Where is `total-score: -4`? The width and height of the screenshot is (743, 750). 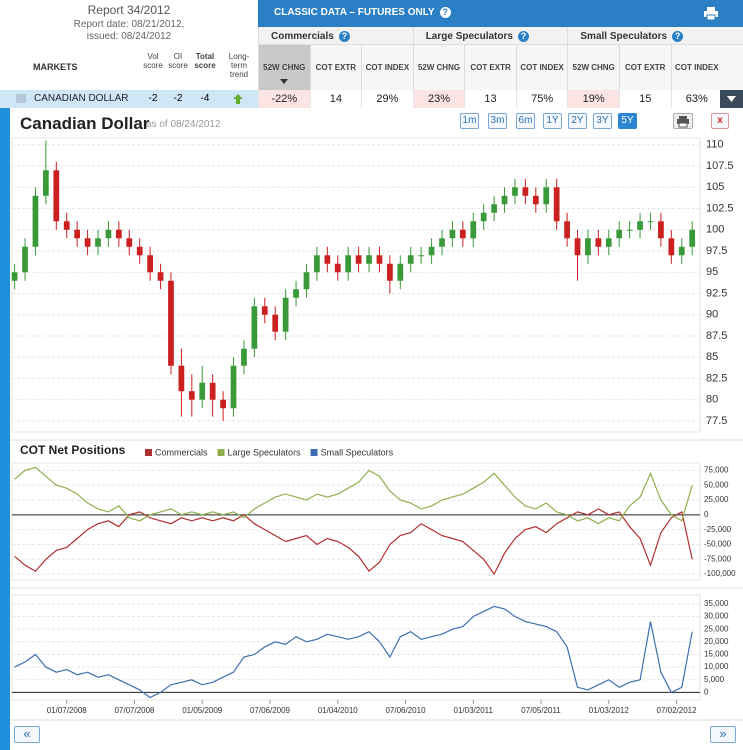
total-score: -4 is located at coordinates (205, 98).